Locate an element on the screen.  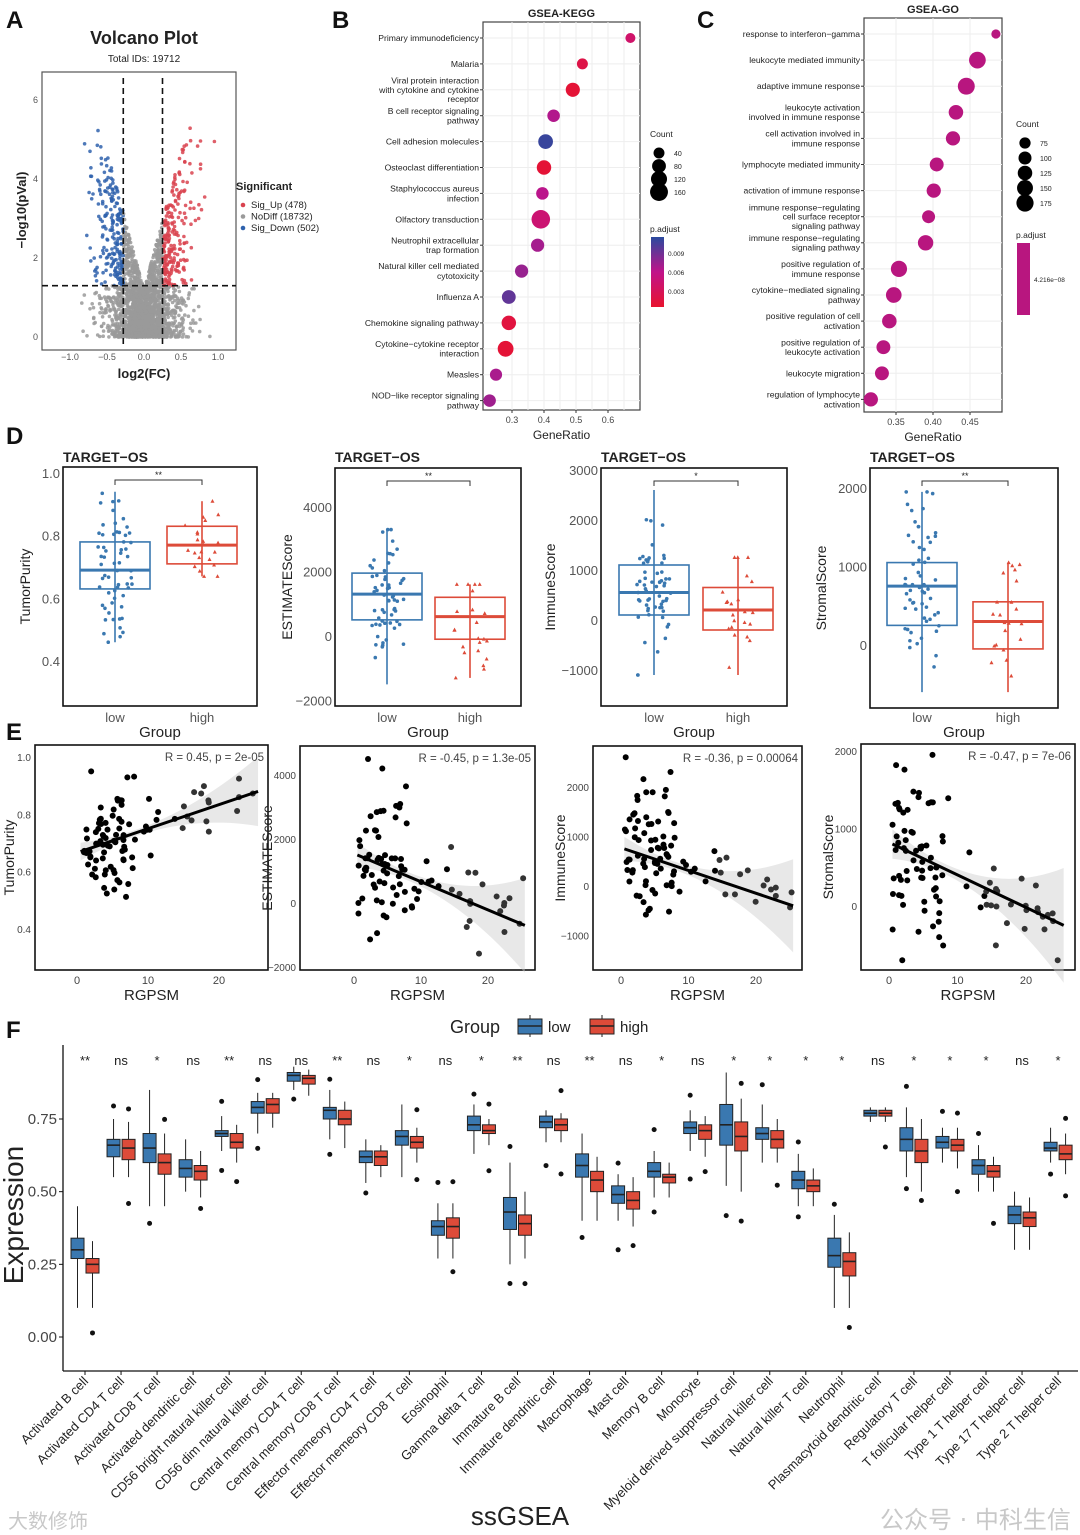
y-axis-label: −log10(pVal) is located at coordinates (21, 210).